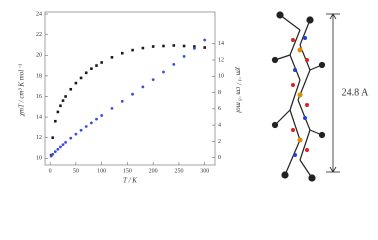  Describe the element at coordinates (219, 93) in the screenshot. I see `y2-tick-label: 8` at that location.